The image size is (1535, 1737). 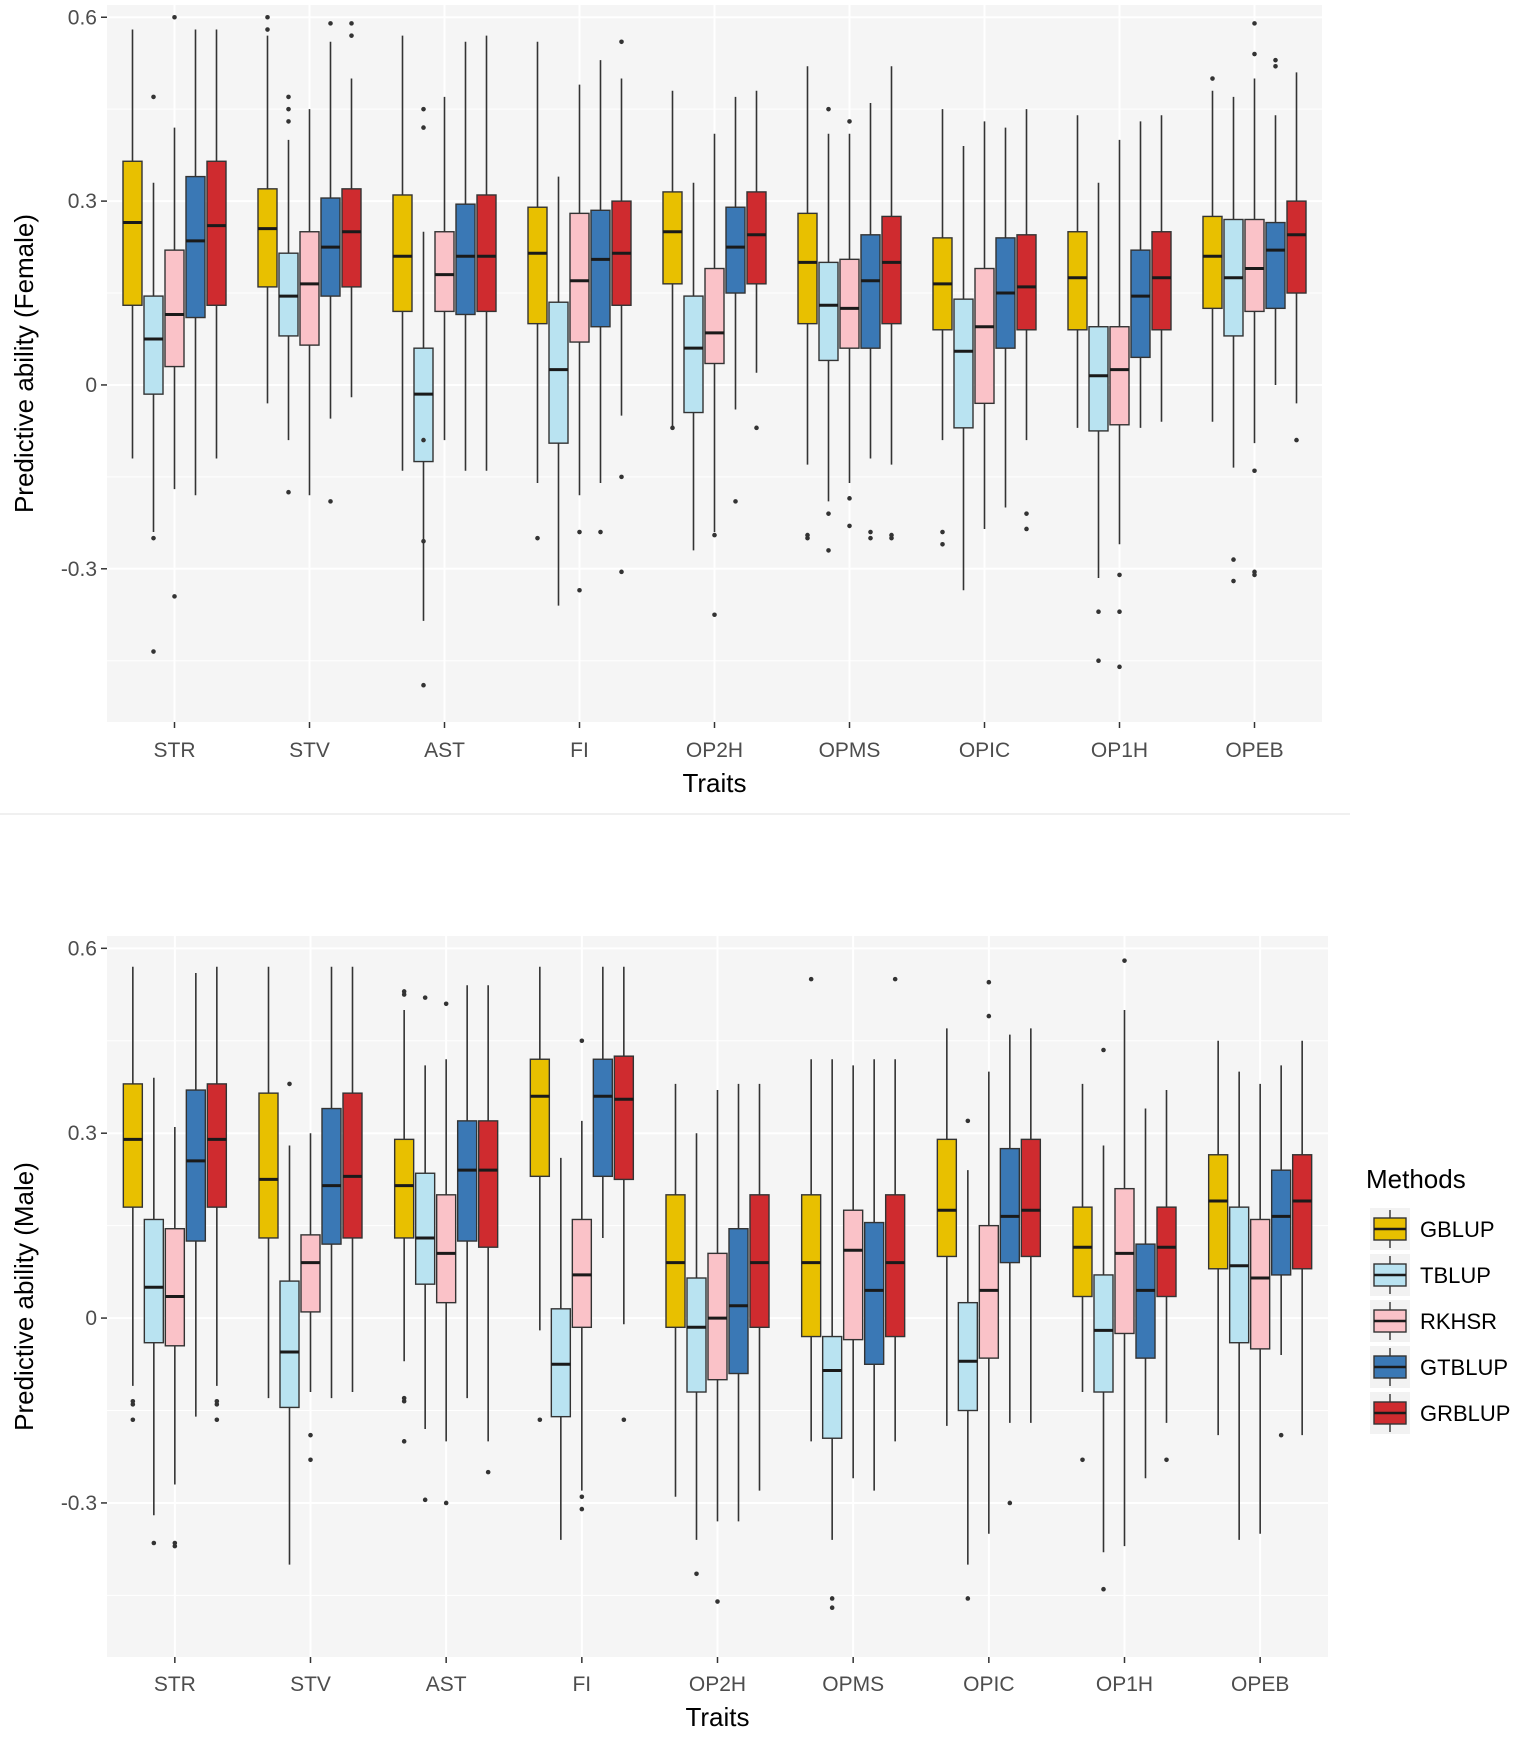 What do you see at coordinates (351, 238) in the screenshot?
I see `box-grblup-stv` at bounding box center [351, 238].